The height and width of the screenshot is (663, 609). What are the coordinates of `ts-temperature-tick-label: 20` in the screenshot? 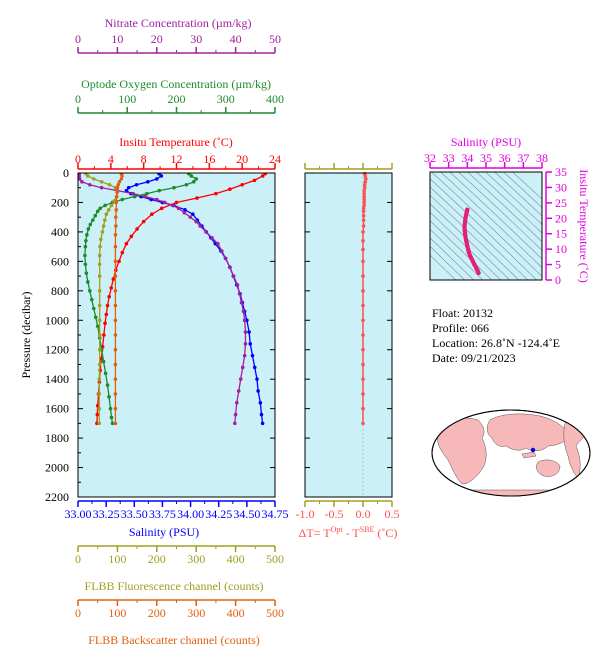 It's located at (561, 218).